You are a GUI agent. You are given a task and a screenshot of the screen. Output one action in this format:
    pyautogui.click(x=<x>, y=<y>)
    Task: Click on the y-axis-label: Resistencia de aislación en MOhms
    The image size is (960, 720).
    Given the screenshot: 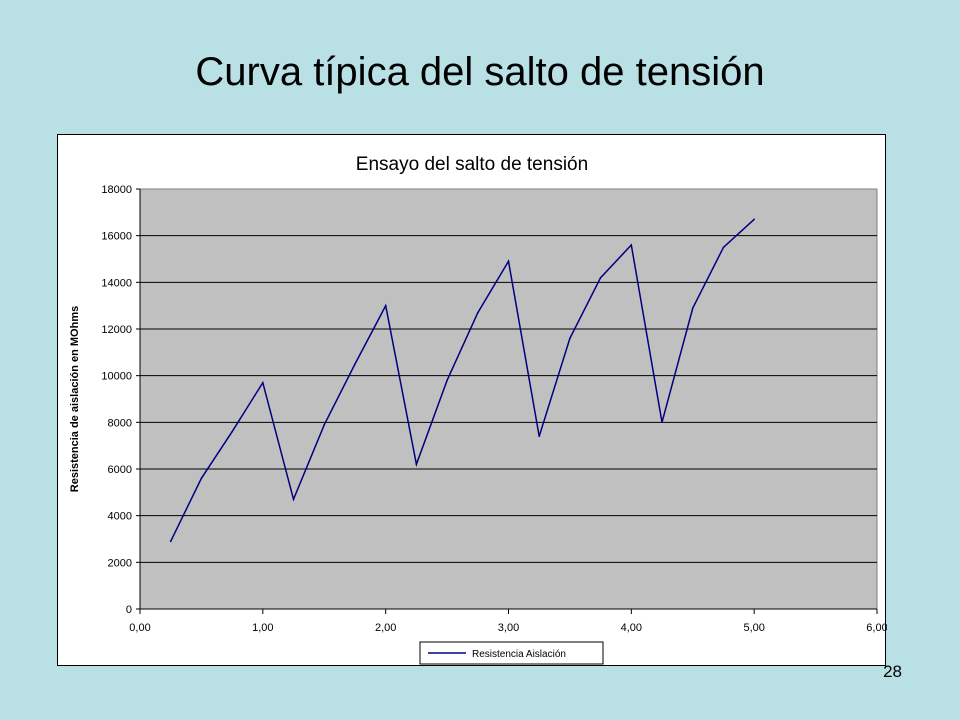 What is the action you would take?
    pyautogui.click(x=75, y=399)
    